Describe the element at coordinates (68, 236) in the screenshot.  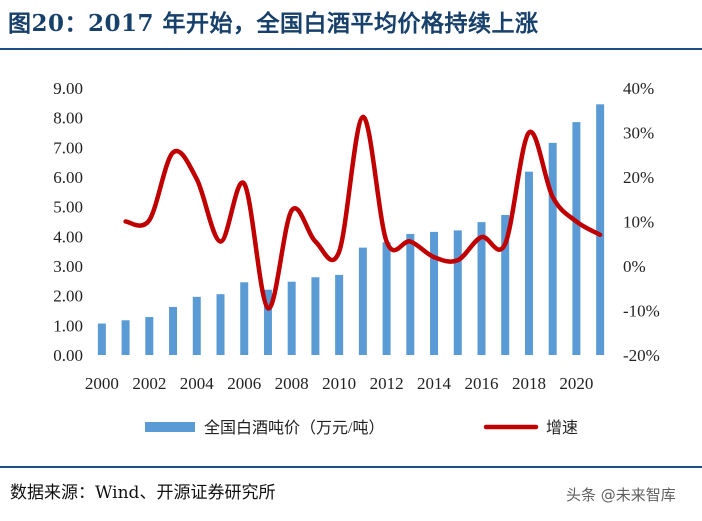
I see `left-tick-label: 4.00` at that location.